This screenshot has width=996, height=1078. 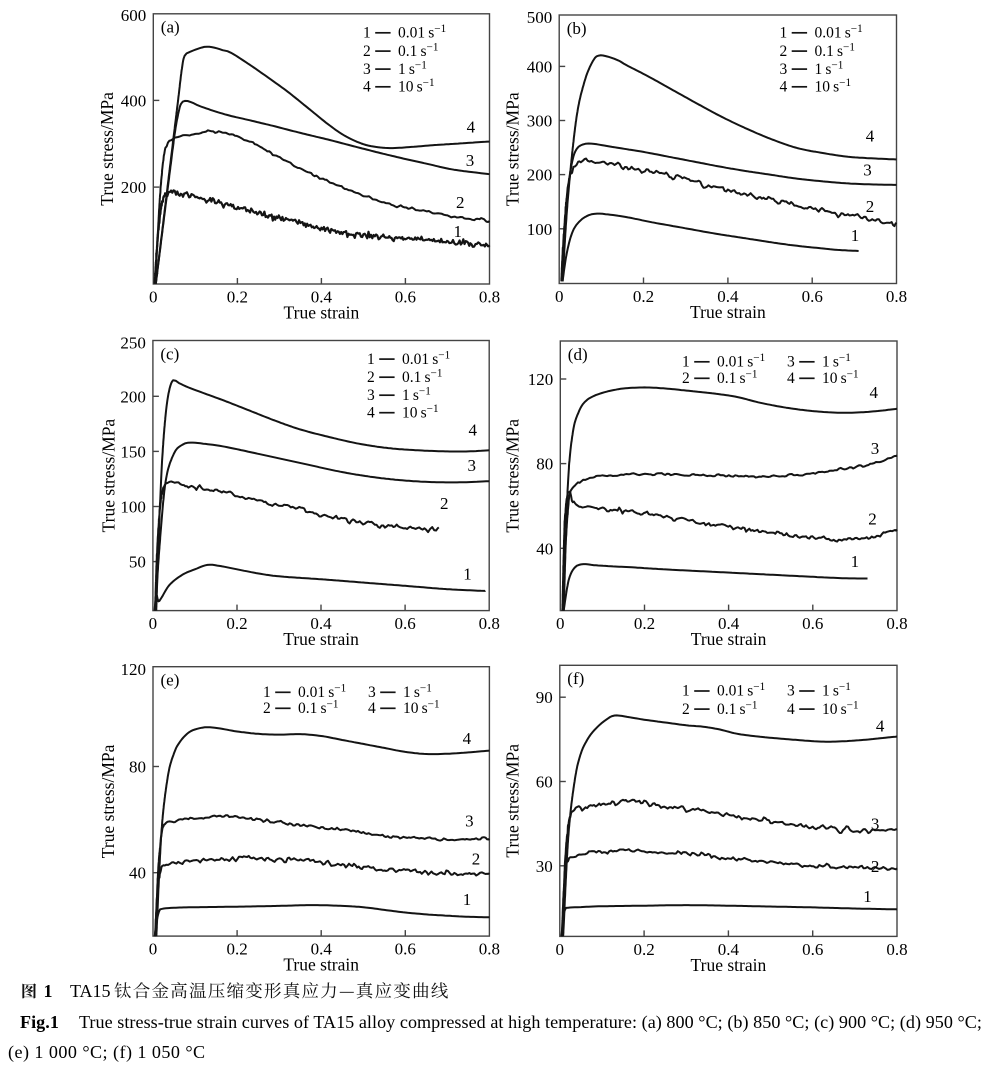 I want to click on svg-text: 300, so click(x=540, y=121).